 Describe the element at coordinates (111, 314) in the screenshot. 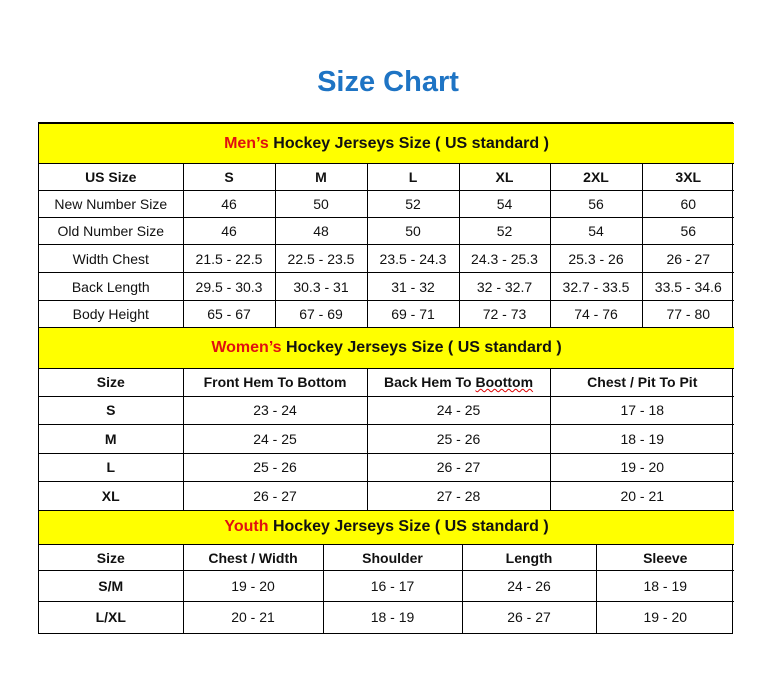

I see `row-label: Body Height` at that location.